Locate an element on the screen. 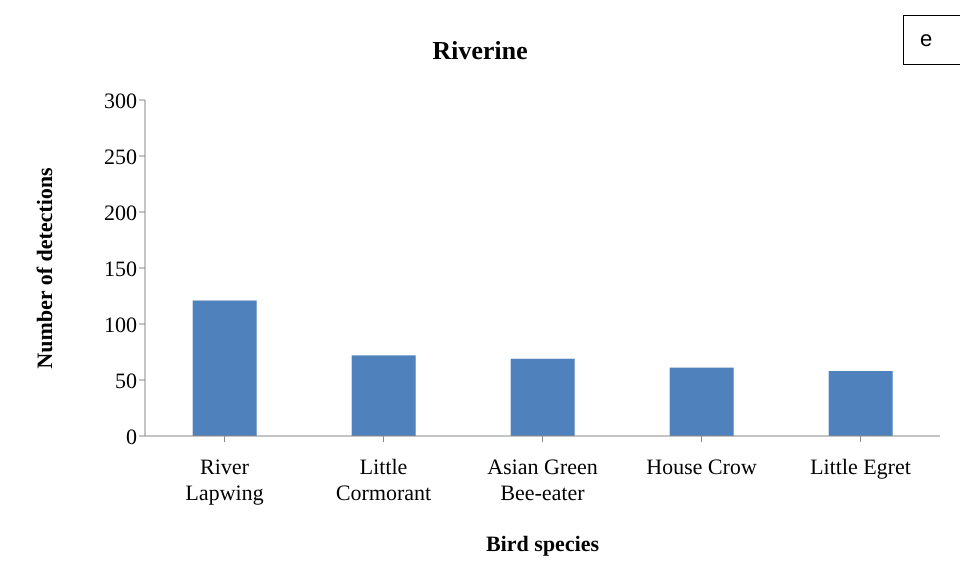 Image resolution: width=960 pixels, height=581 pixels. y-tick-label: 200 is located at coordinates (120, 212).